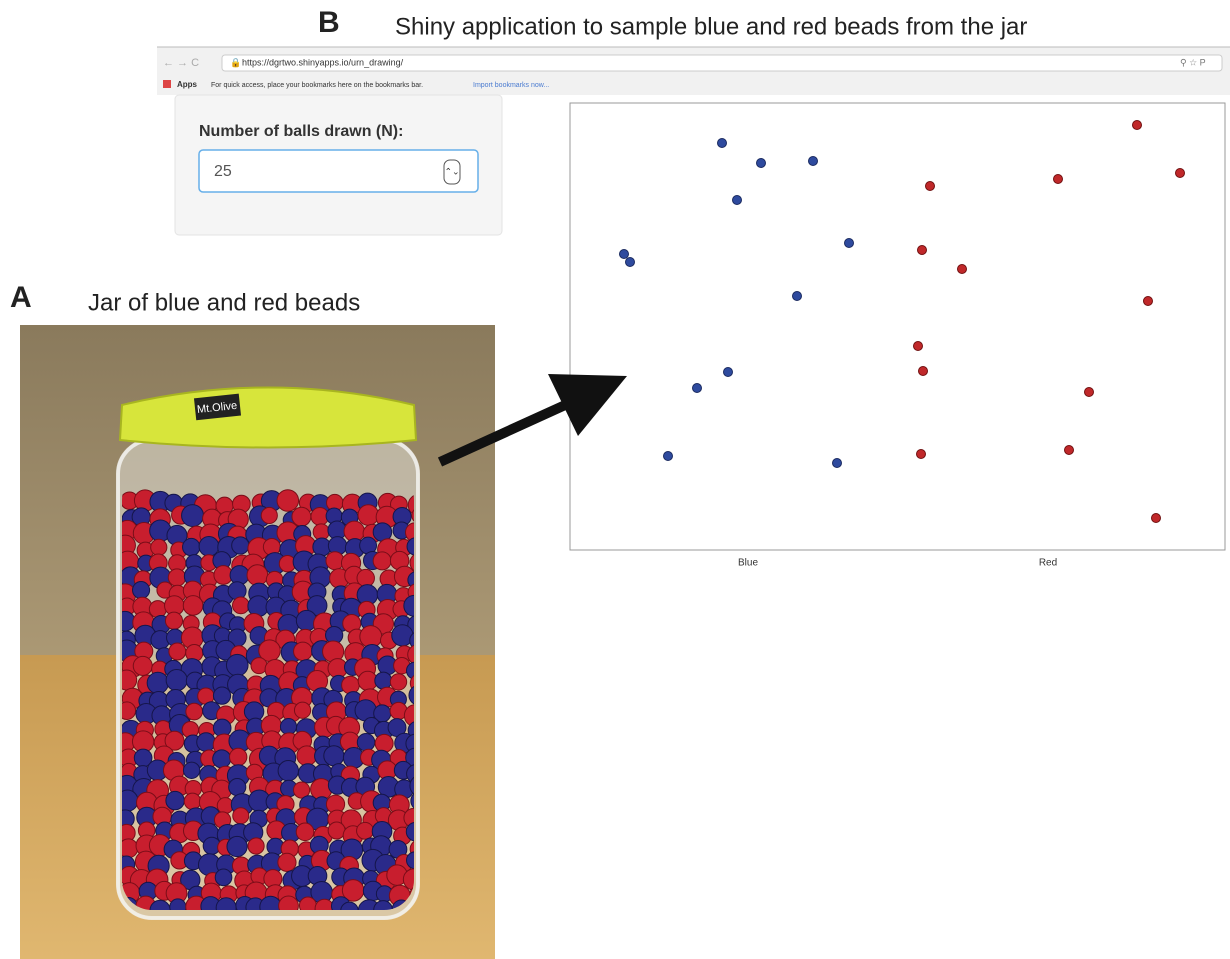 The height and width of the screenshot is (959, 1230). What do you see at coordinates (187, 84) in the screenshot?
I see `apps-link: Apps` at bounding box center [187, 84].